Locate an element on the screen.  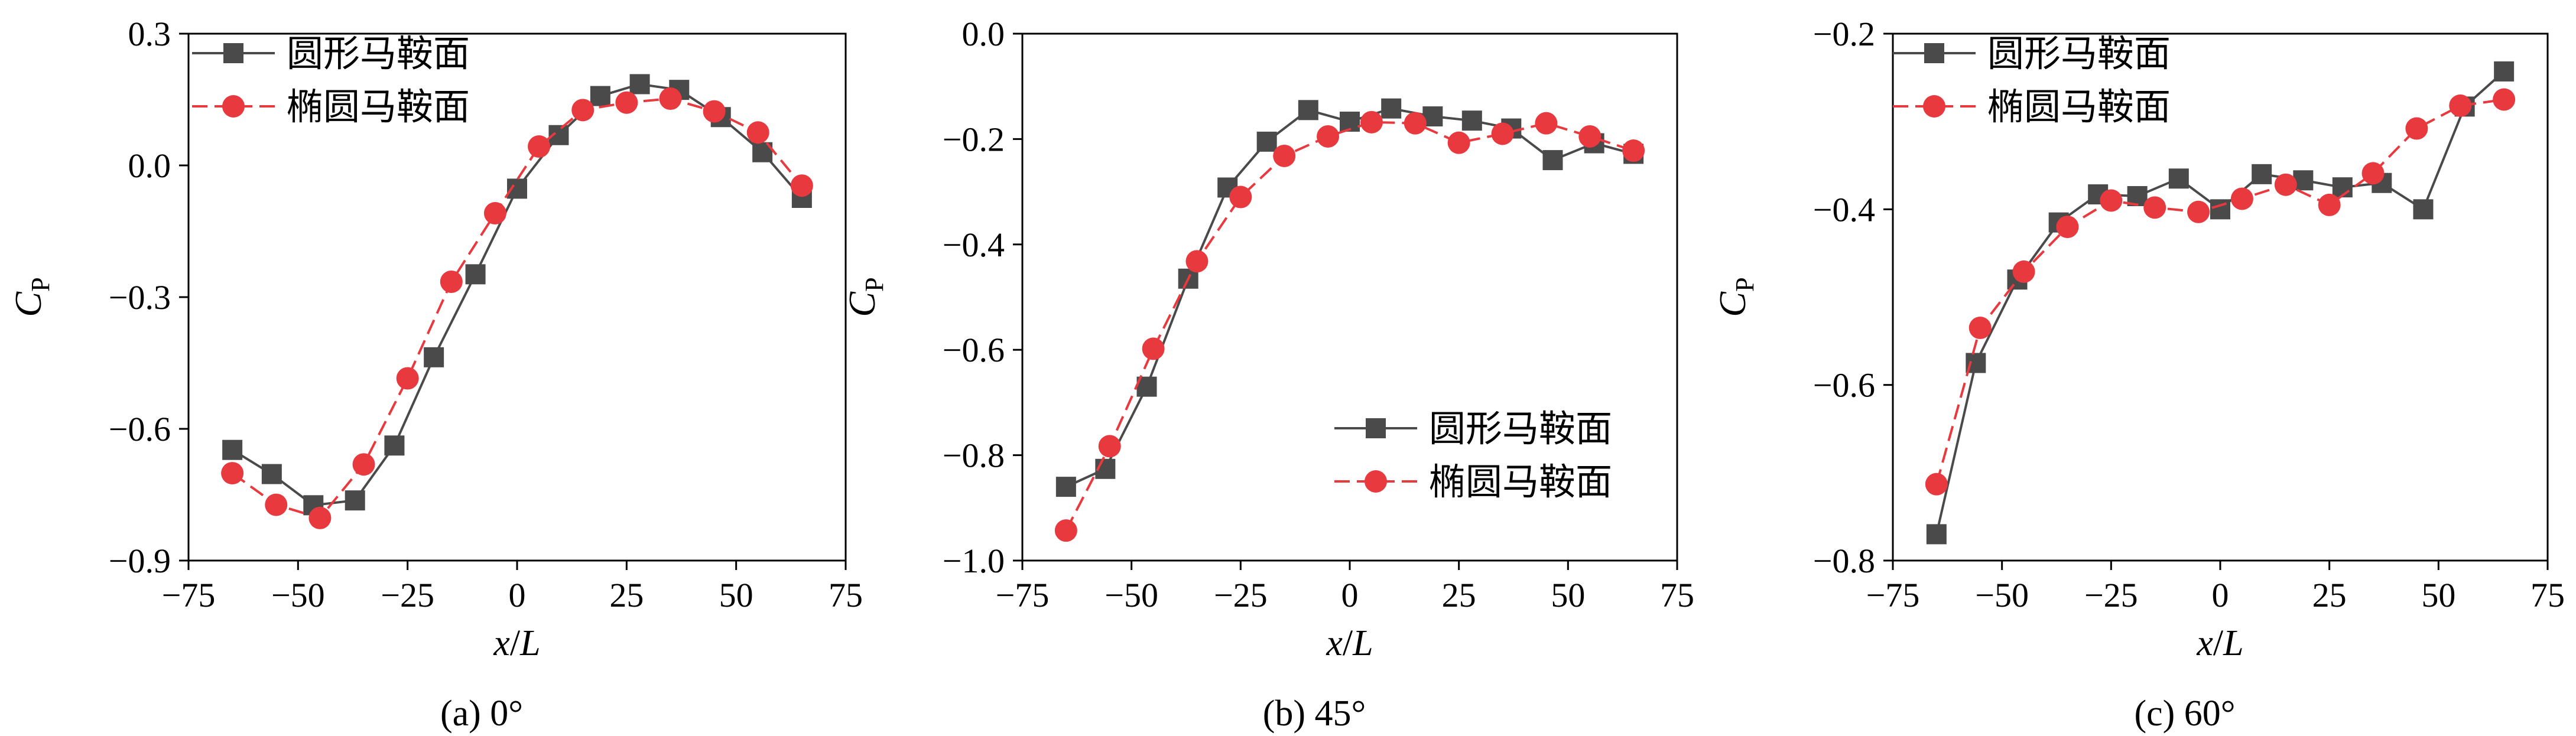
legend-marker-circle is located at coordinates (233, 106).